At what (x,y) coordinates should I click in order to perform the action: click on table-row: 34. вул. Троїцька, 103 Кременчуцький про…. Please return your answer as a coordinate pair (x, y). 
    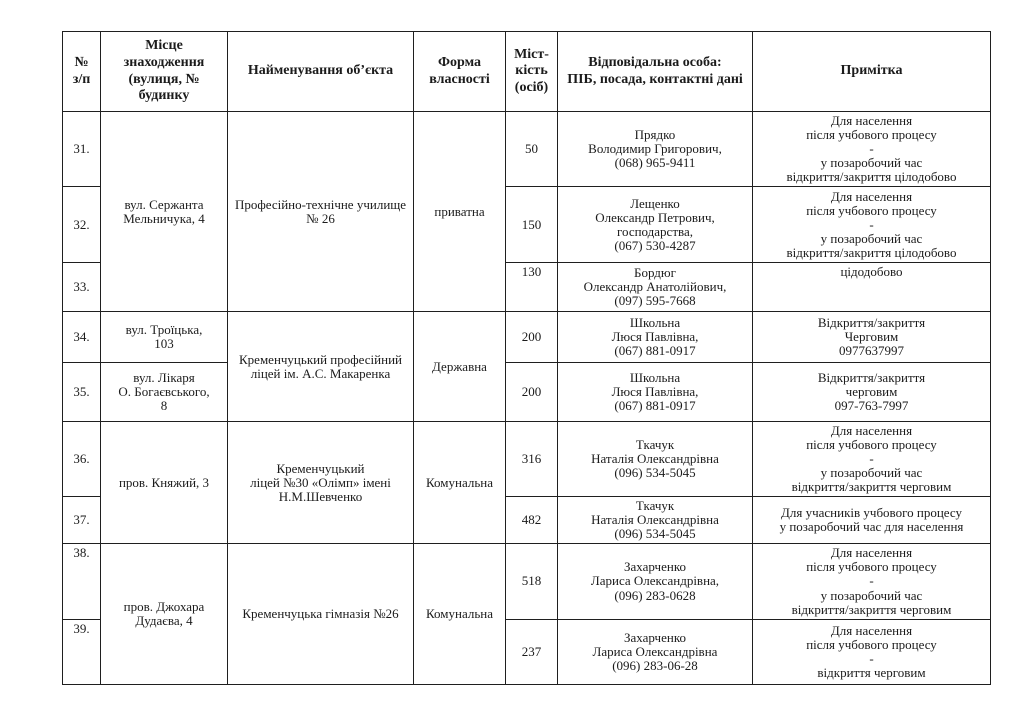
    Looking at the image, I should click on (526, 367).